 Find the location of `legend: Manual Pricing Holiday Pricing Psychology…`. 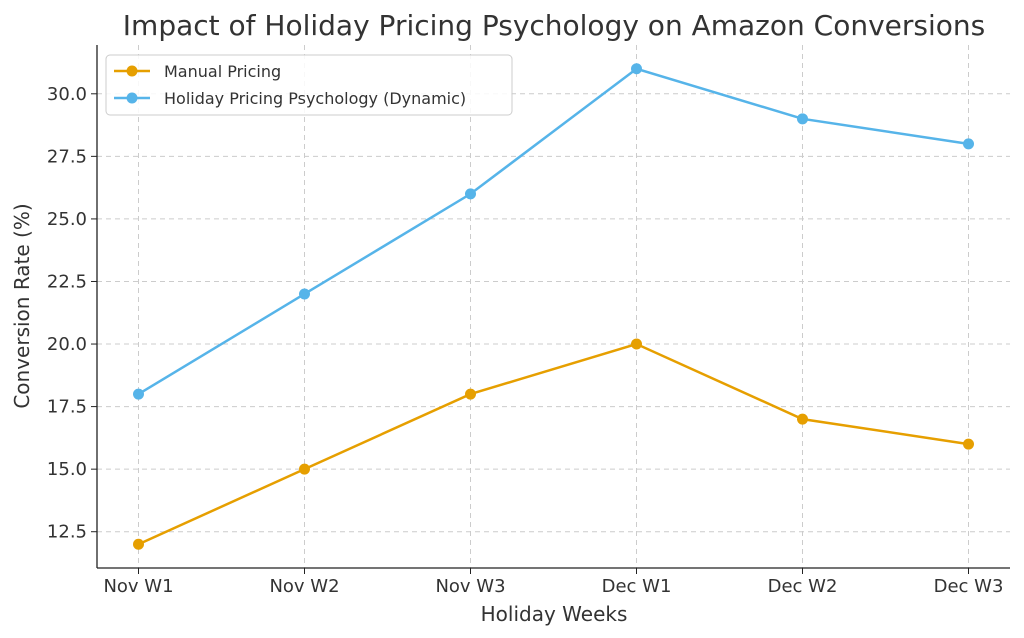

legend: Manual Pricing Holiday Pricing Psychology… is located at coordinates (309, 85).